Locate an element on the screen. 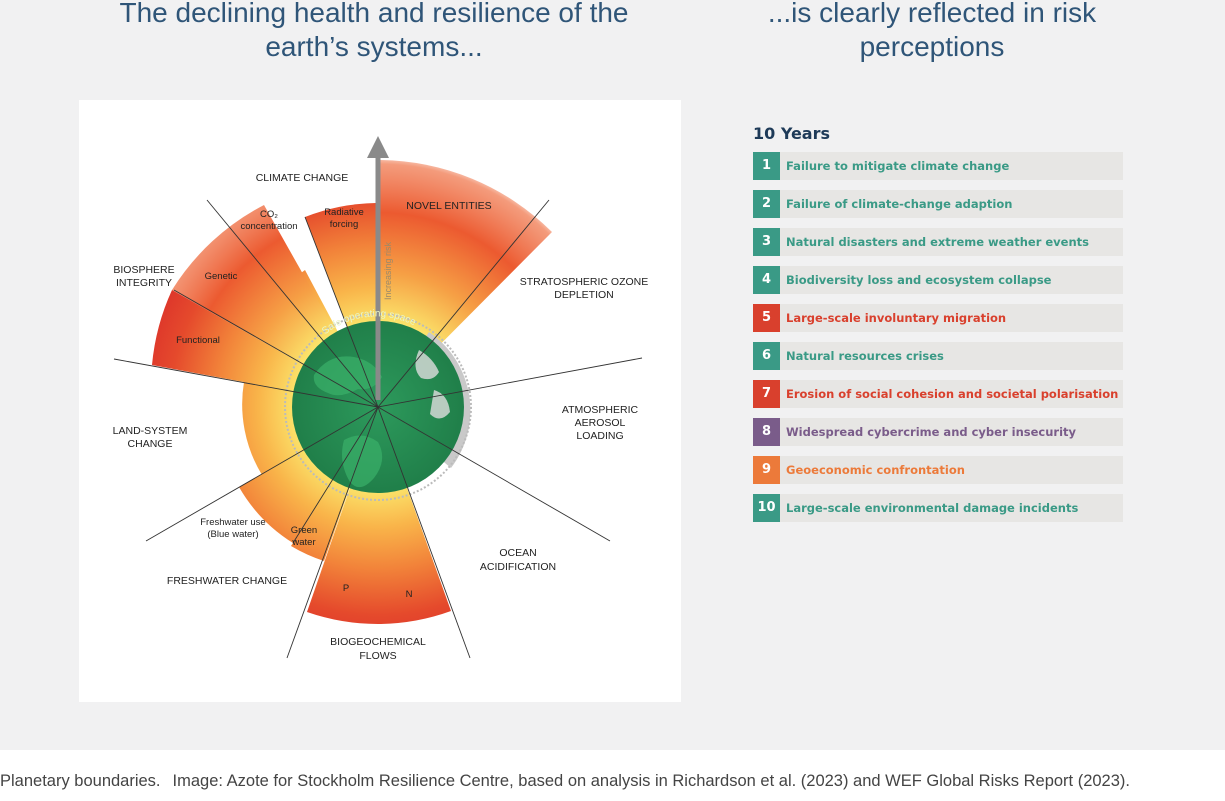  label-radiative-line1: Radiative is located at coordinates (344, 212).